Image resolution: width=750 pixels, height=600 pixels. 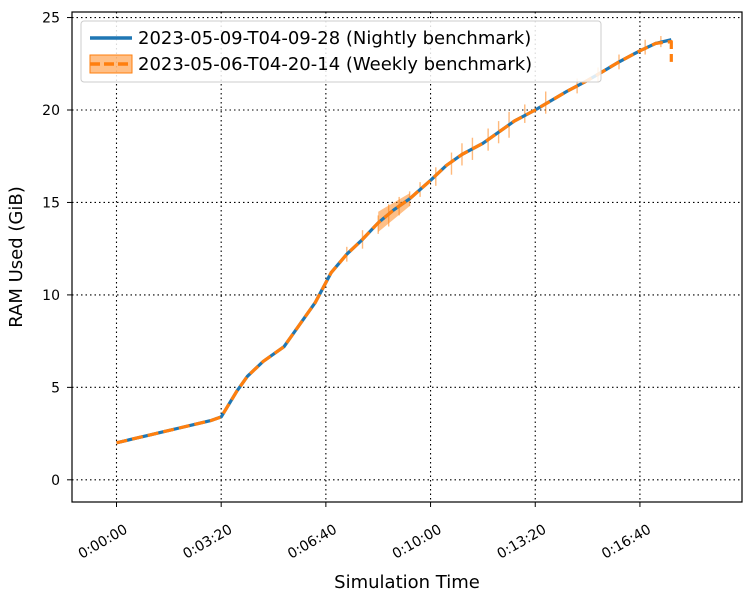 I want to click on y-axis: 0 5 10 15 20 25, so click(x=57, y=250).